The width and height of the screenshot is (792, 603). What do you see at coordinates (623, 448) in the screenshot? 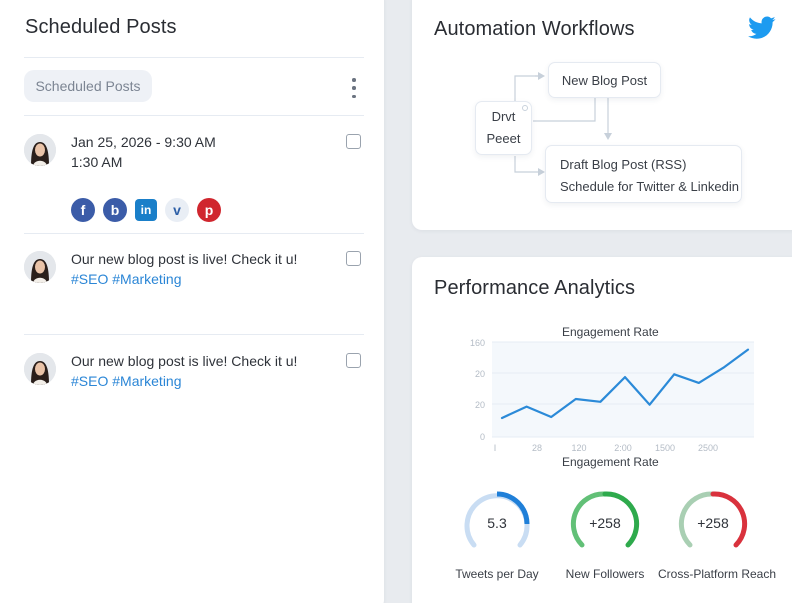
I see `x-tick: 2:00` at bounding box center [623, 448].